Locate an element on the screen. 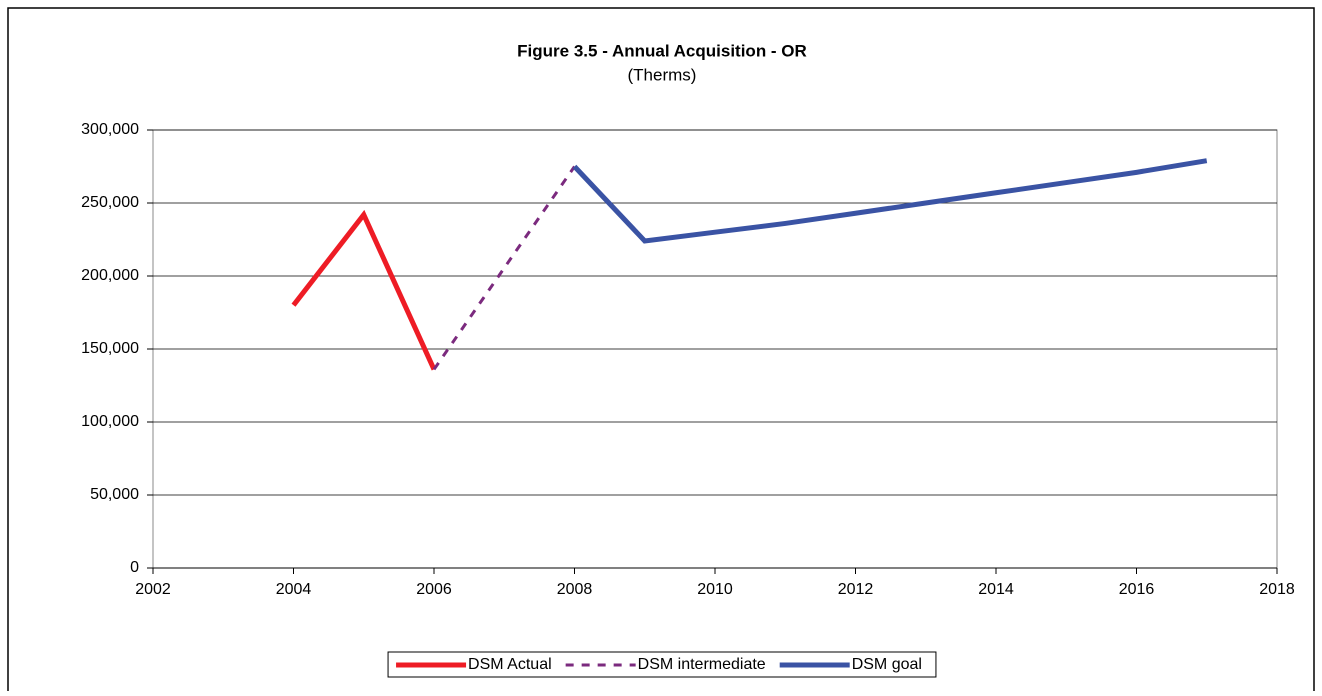  y-tick-label: 150,000 is located at coordinates (110, 348).